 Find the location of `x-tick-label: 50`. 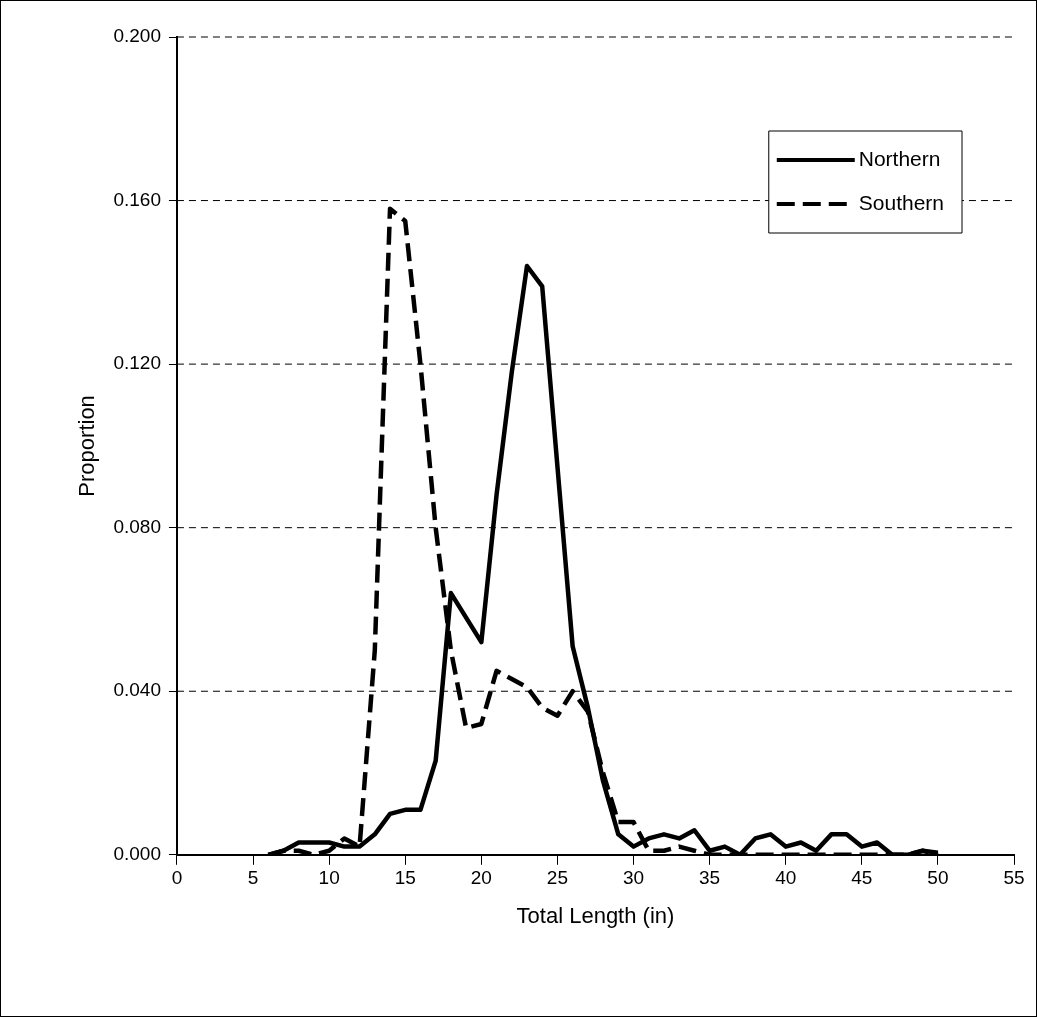

x-tick-label: 50 is located at coordinates (938, 878).